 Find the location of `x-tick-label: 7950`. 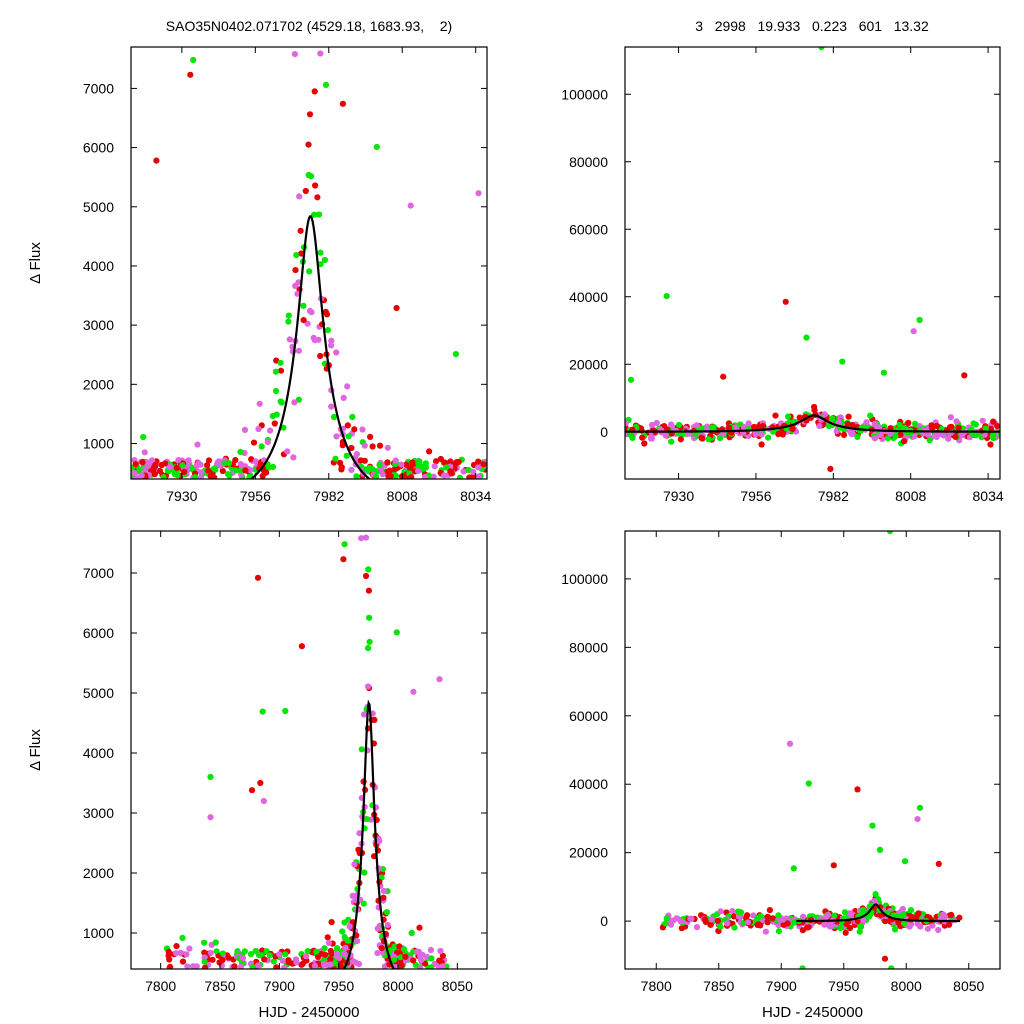

x-tick-label: 7950 is located at coordinates (338, 986).